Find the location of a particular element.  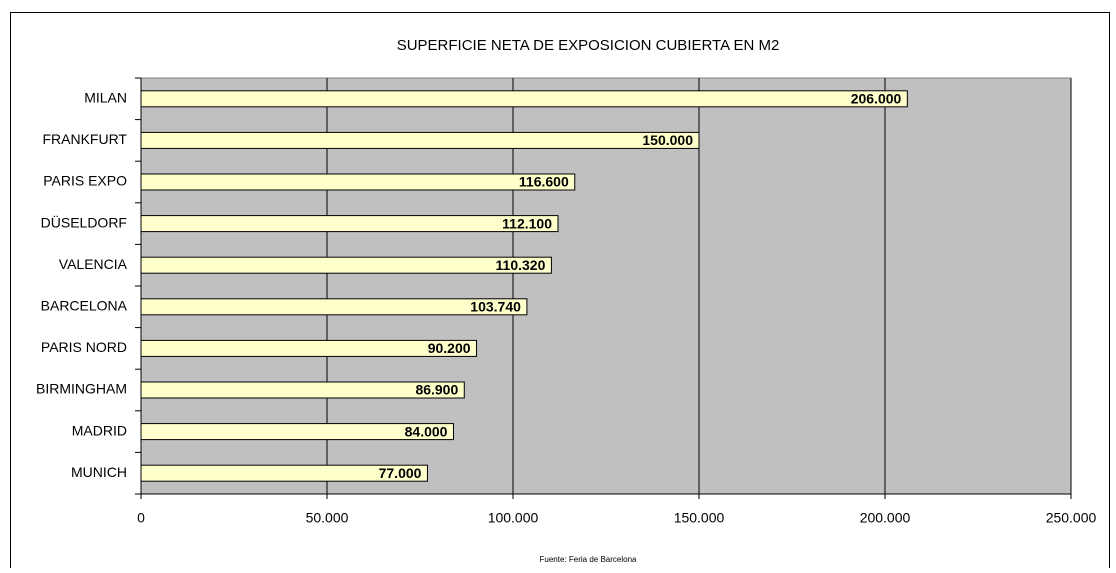

value-label: 77.000 is located at coordinates (400, 473).